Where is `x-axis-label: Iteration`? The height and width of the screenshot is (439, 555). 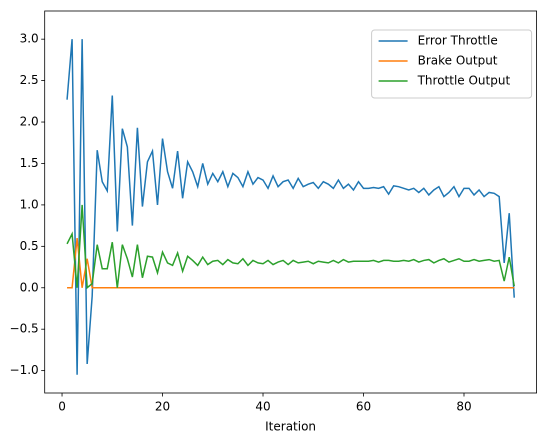
x-axis-label: Iteration is located at coordinates (290, 427).